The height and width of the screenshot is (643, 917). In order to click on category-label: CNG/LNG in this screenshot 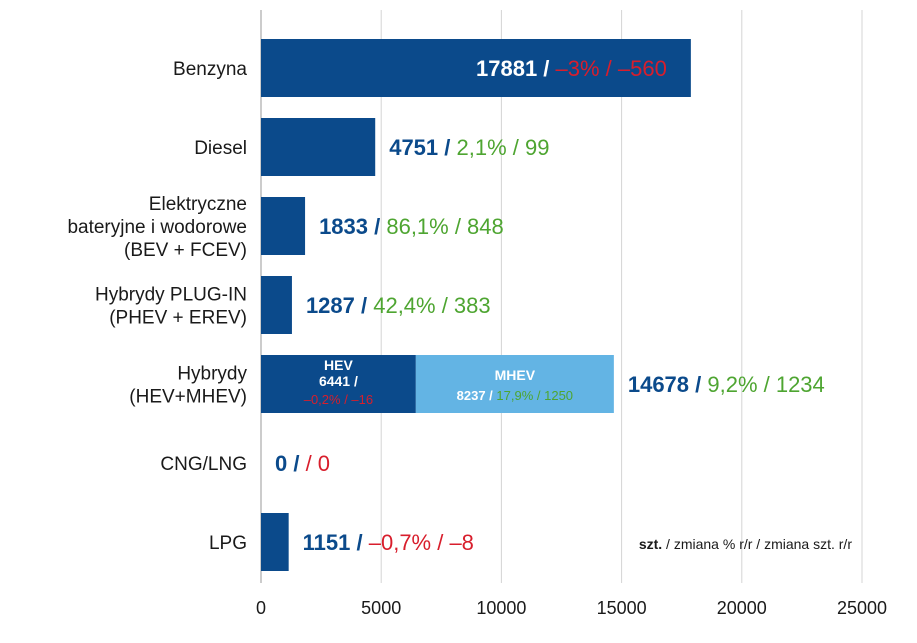, I will do `click(203, 464)`.